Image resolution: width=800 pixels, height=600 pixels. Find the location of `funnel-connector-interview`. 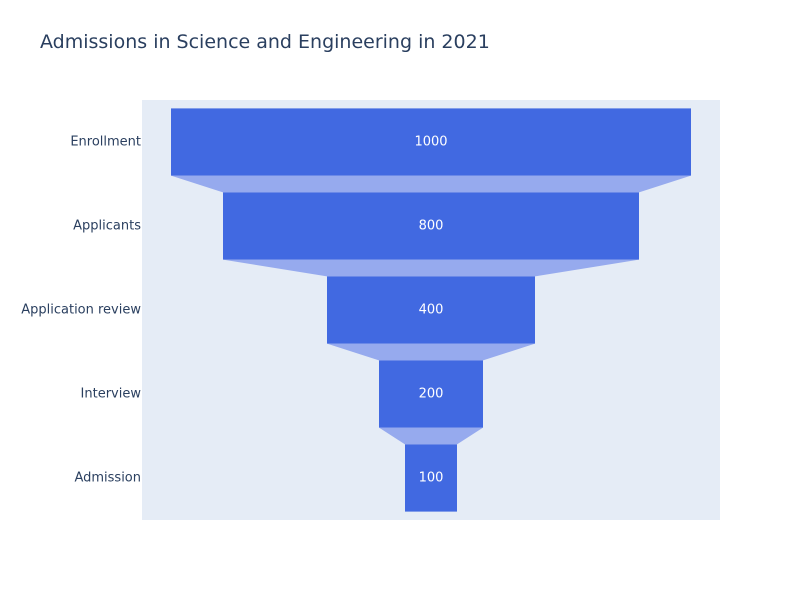

funnel-connector-interview is located at coordinates (431, 436).